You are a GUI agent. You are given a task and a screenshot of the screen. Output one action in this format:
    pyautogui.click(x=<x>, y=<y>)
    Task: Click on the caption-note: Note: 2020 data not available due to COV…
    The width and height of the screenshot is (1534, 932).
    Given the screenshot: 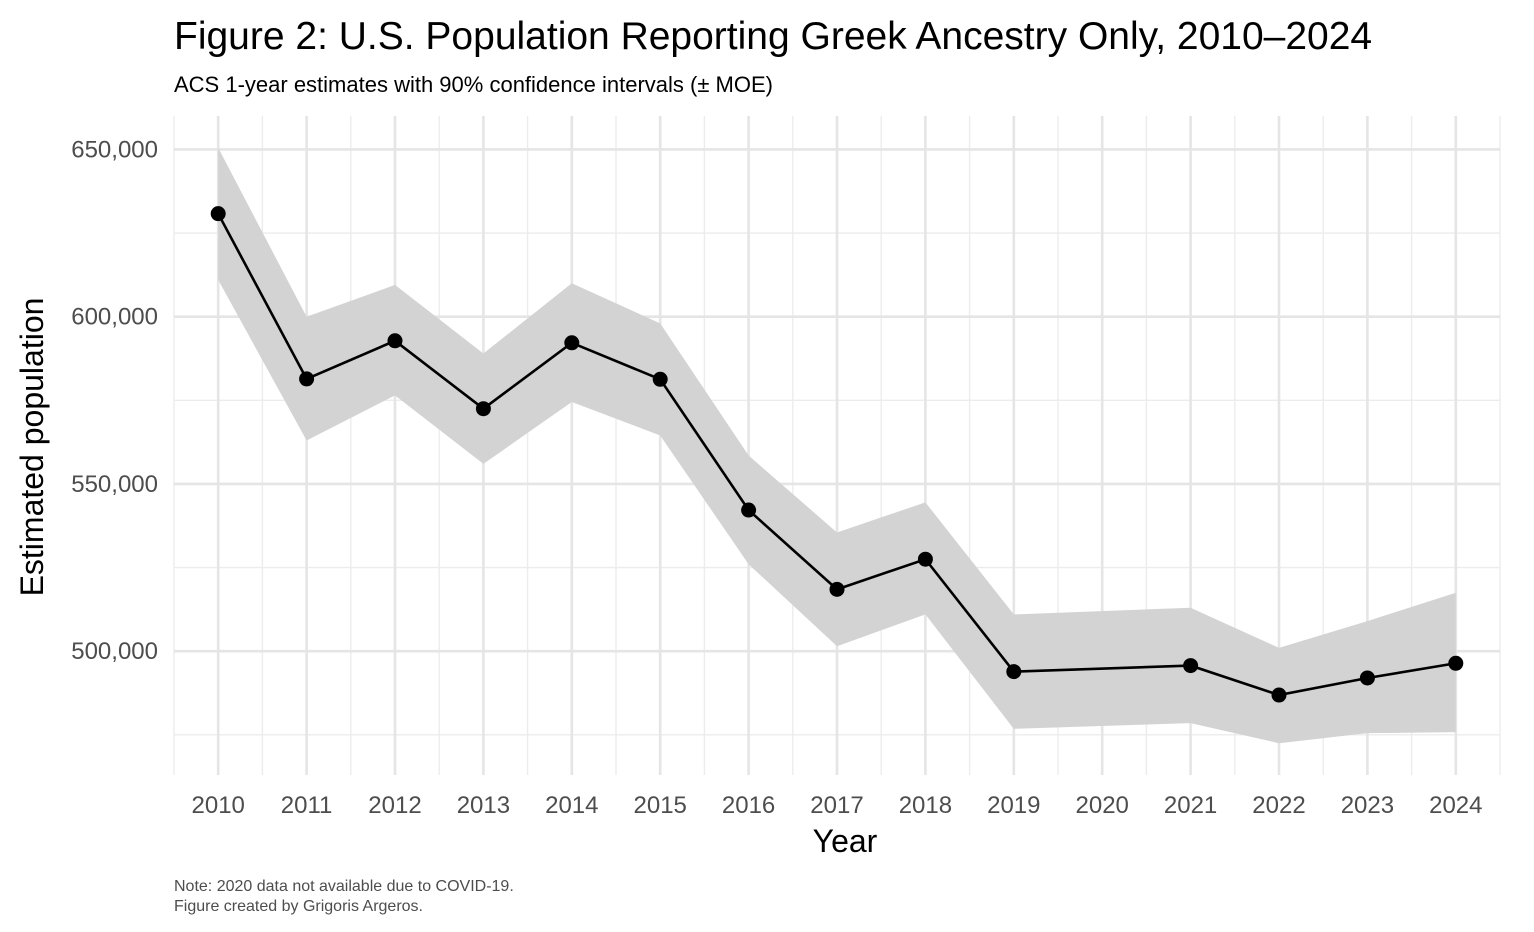 What is the action you would take?
    pyautogui.click(x=344, y=886)
    